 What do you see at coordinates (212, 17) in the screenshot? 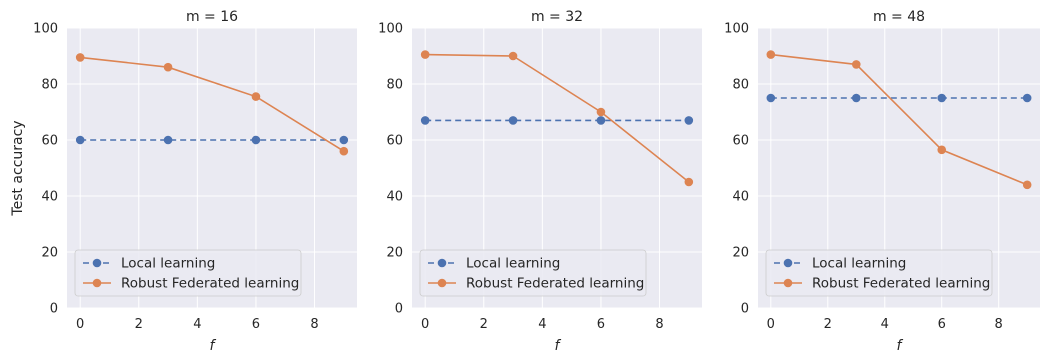
I see `chart-title: m = 16` at bounding box center [212, 17].